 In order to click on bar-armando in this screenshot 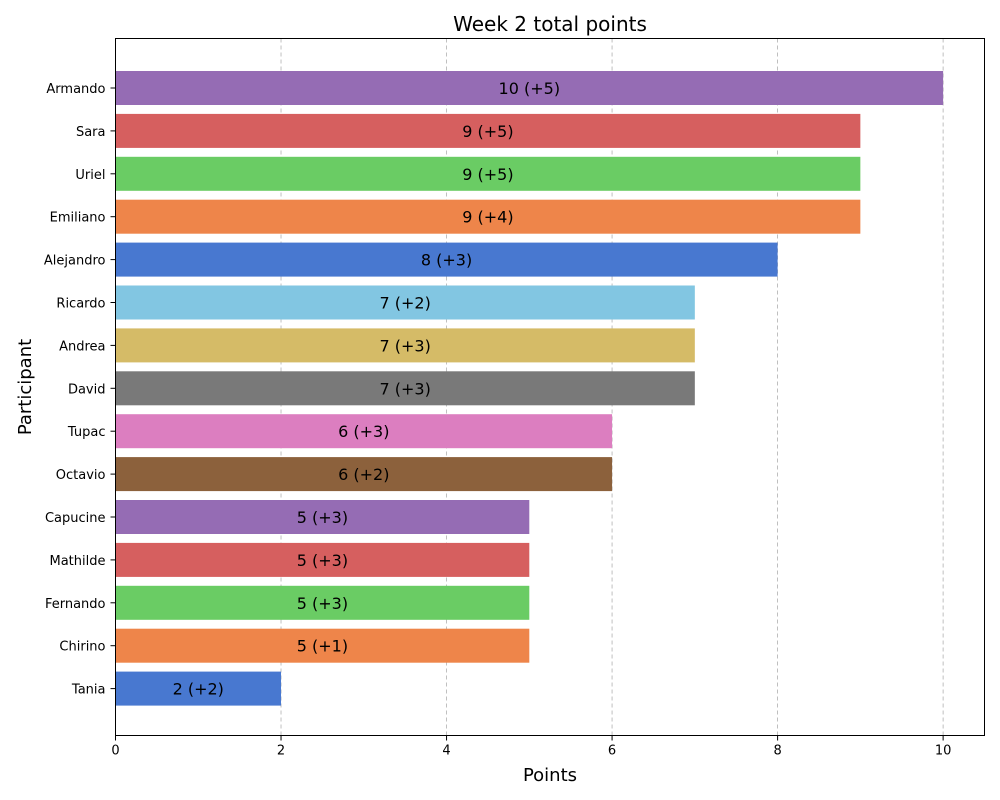, I will do `click(529, 88)`.